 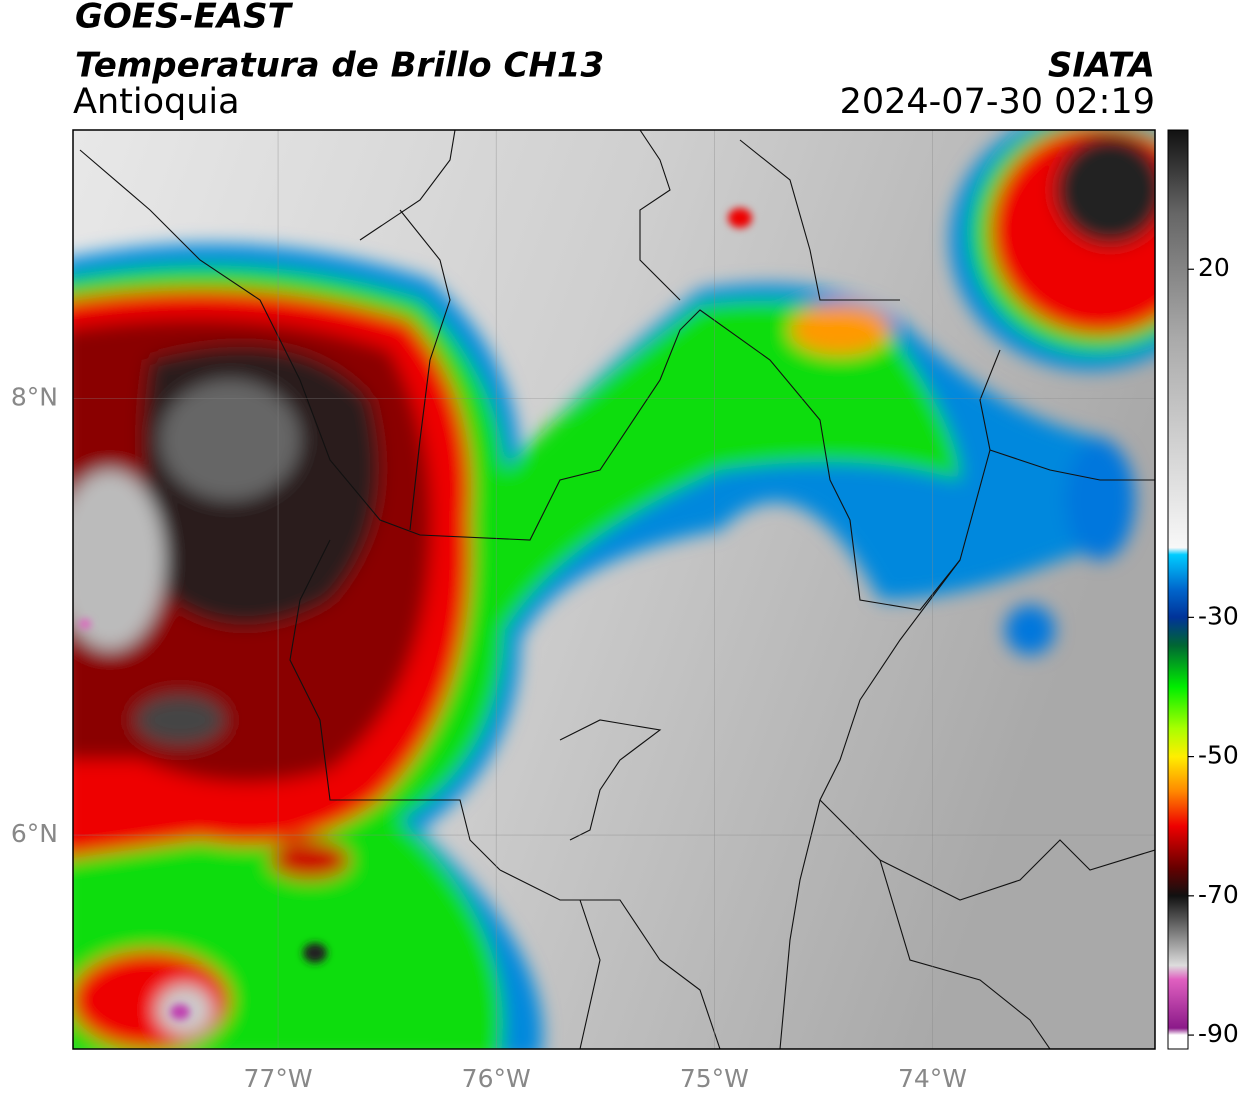 What do you see at coordinates (34, 396) in the screenshot?
I see `lat-tick-label: 8°N` at bounding box center [34, 396].